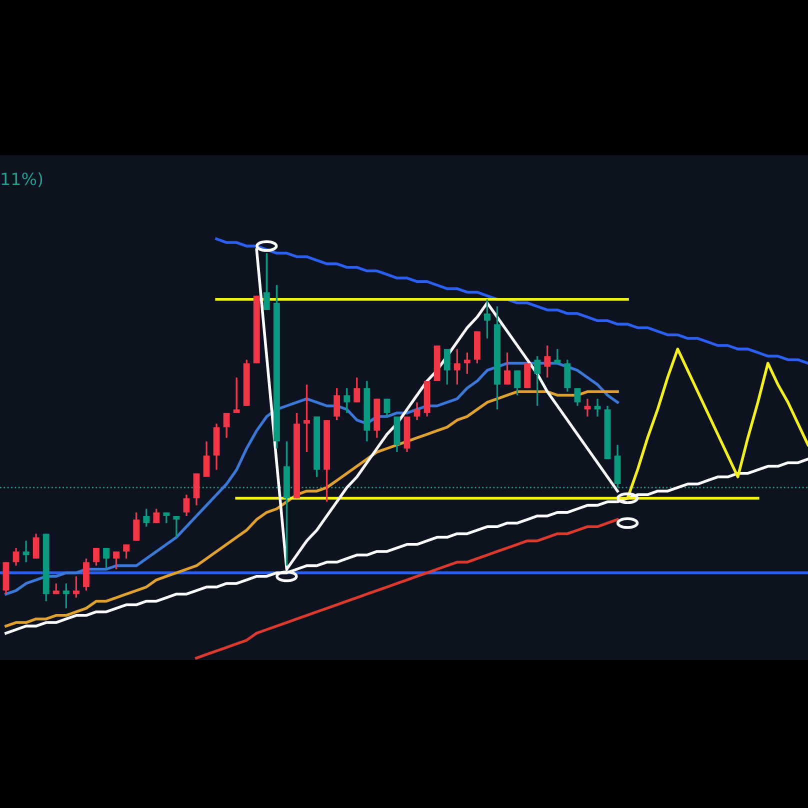 The image size is (808, 808). What do you see at coordinates (22, 180) in the screenshot?
I see `text: 11%)` at bounding box center [22, 180].